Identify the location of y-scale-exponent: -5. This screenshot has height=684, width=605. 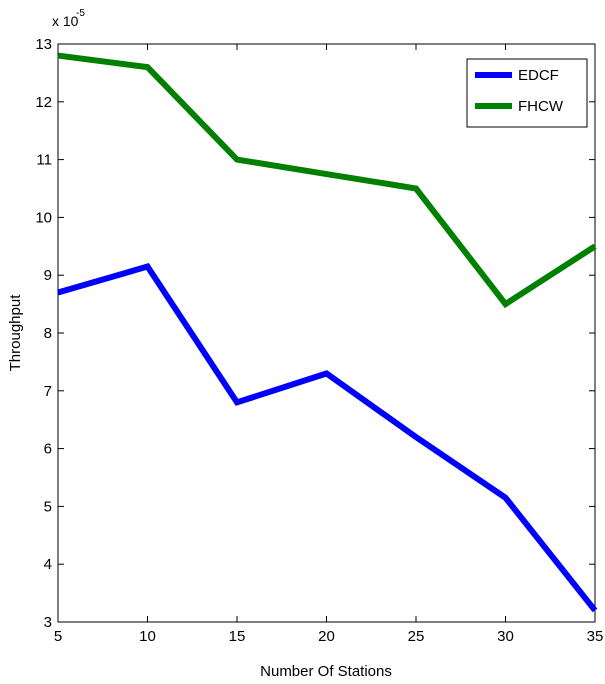
(80, 13).